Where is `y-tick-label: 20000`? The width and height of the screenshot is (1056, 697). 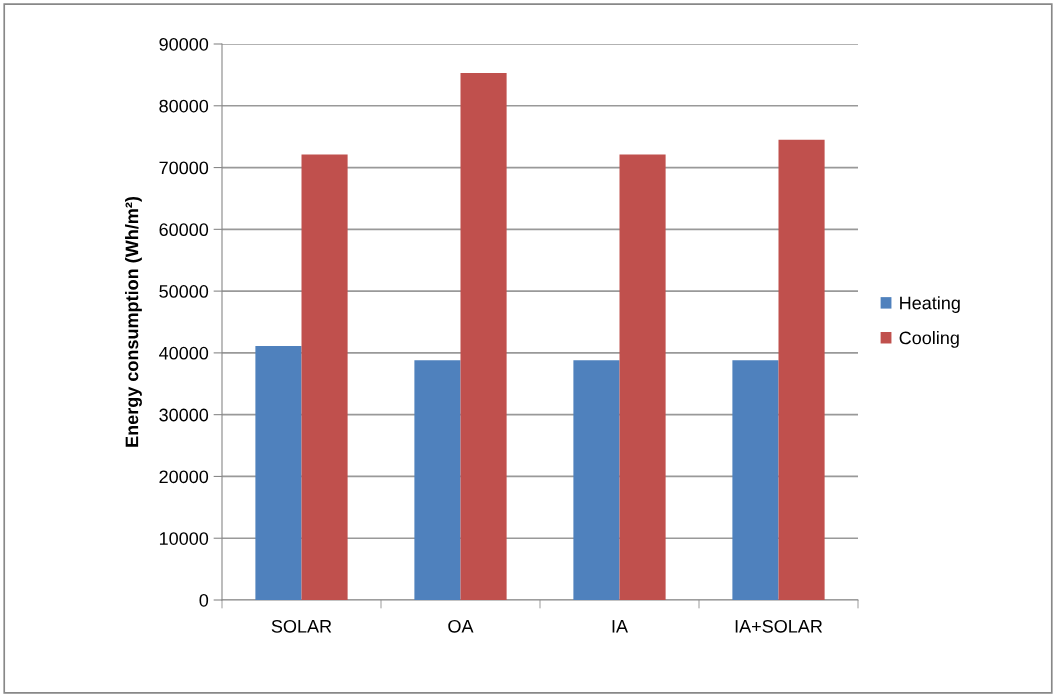
y-tick-label: 20000 is located at coordinates (184, 477).